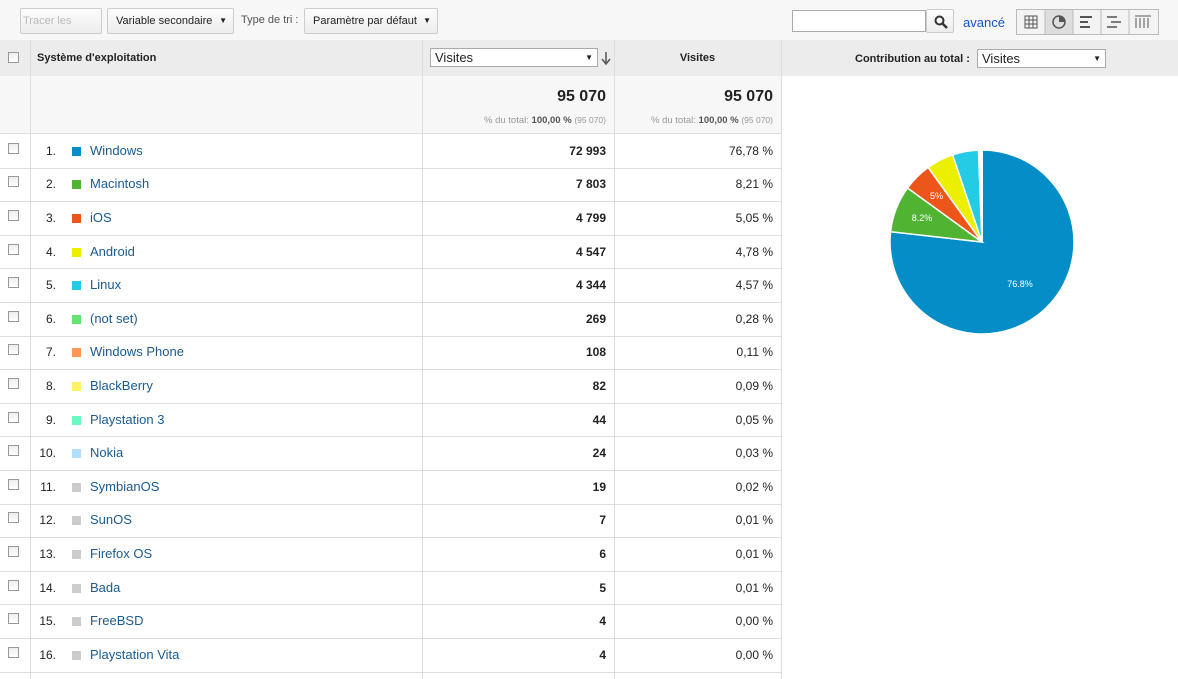  Describe the element at coordinates (590, 285) in the screenshot. I see `row-visits: 4 344` at that location.